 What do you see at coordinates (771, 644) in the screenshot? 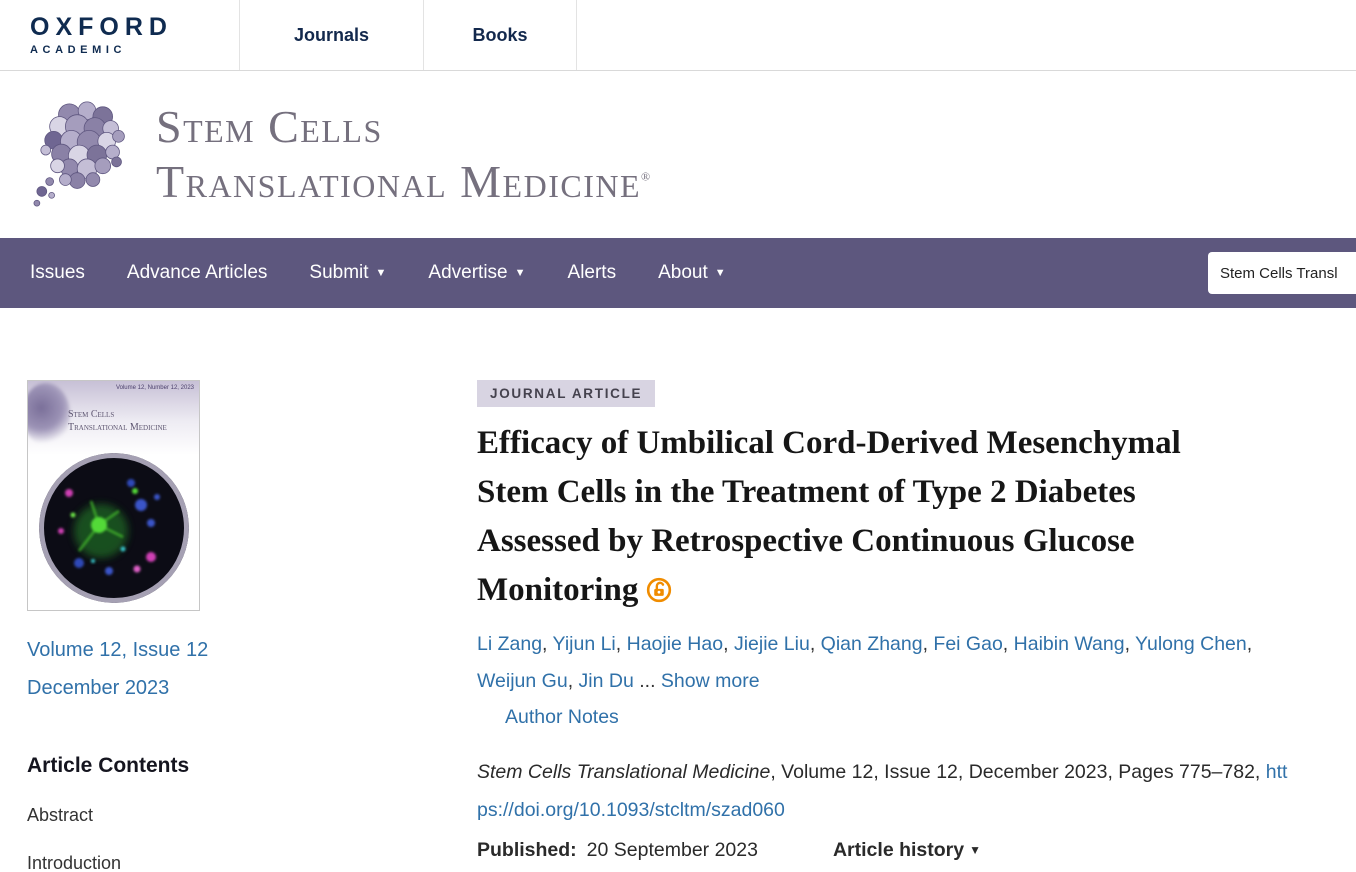
I see `author-link: Jiejie Liu` at bounding box center [771, 644].